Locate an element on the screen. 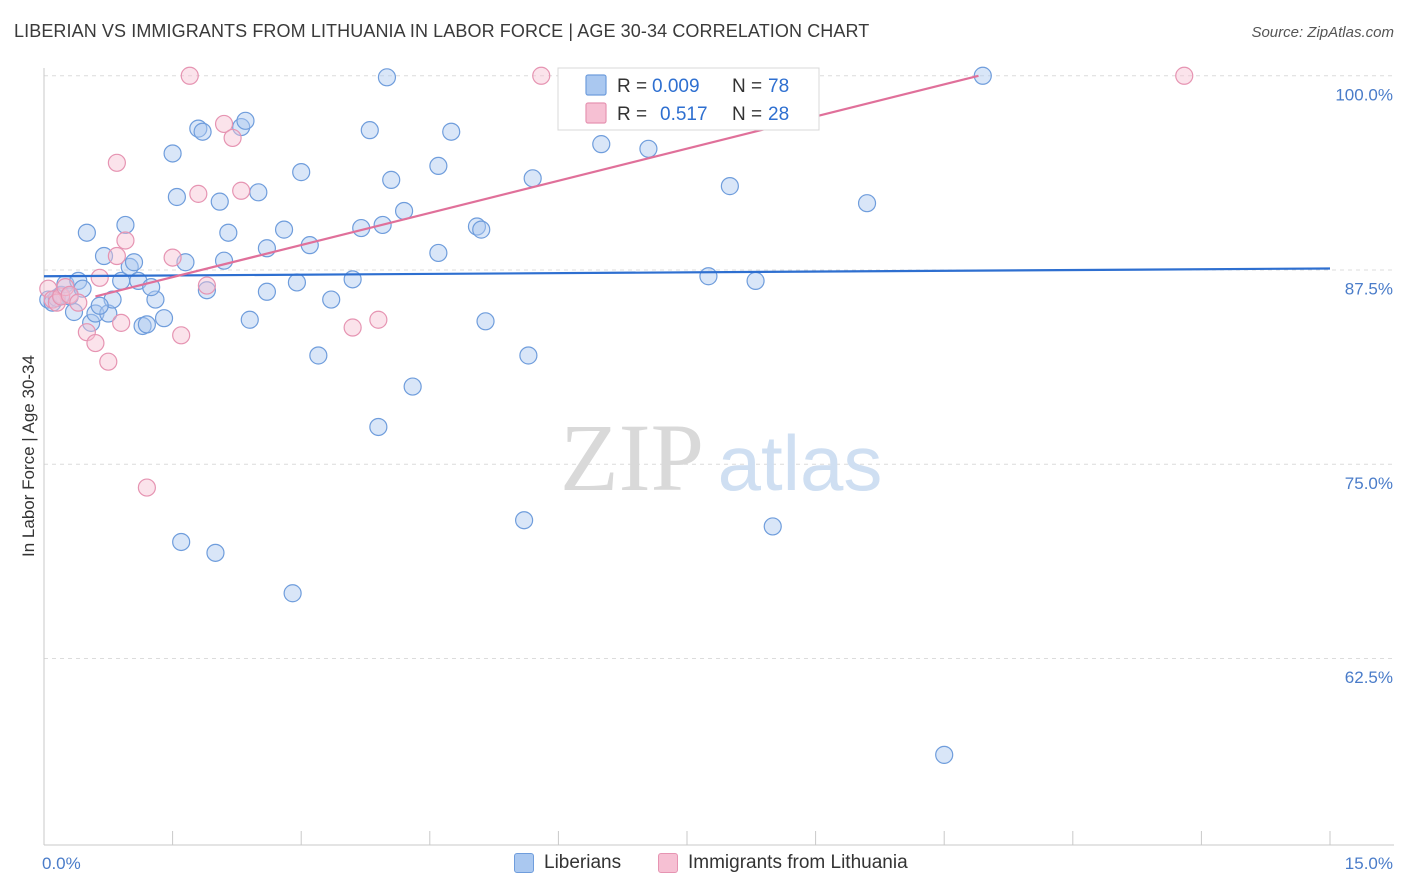 The image size is (1406, 892). x-tick-label-0: 0.0% is located at coordinates (61, 863).